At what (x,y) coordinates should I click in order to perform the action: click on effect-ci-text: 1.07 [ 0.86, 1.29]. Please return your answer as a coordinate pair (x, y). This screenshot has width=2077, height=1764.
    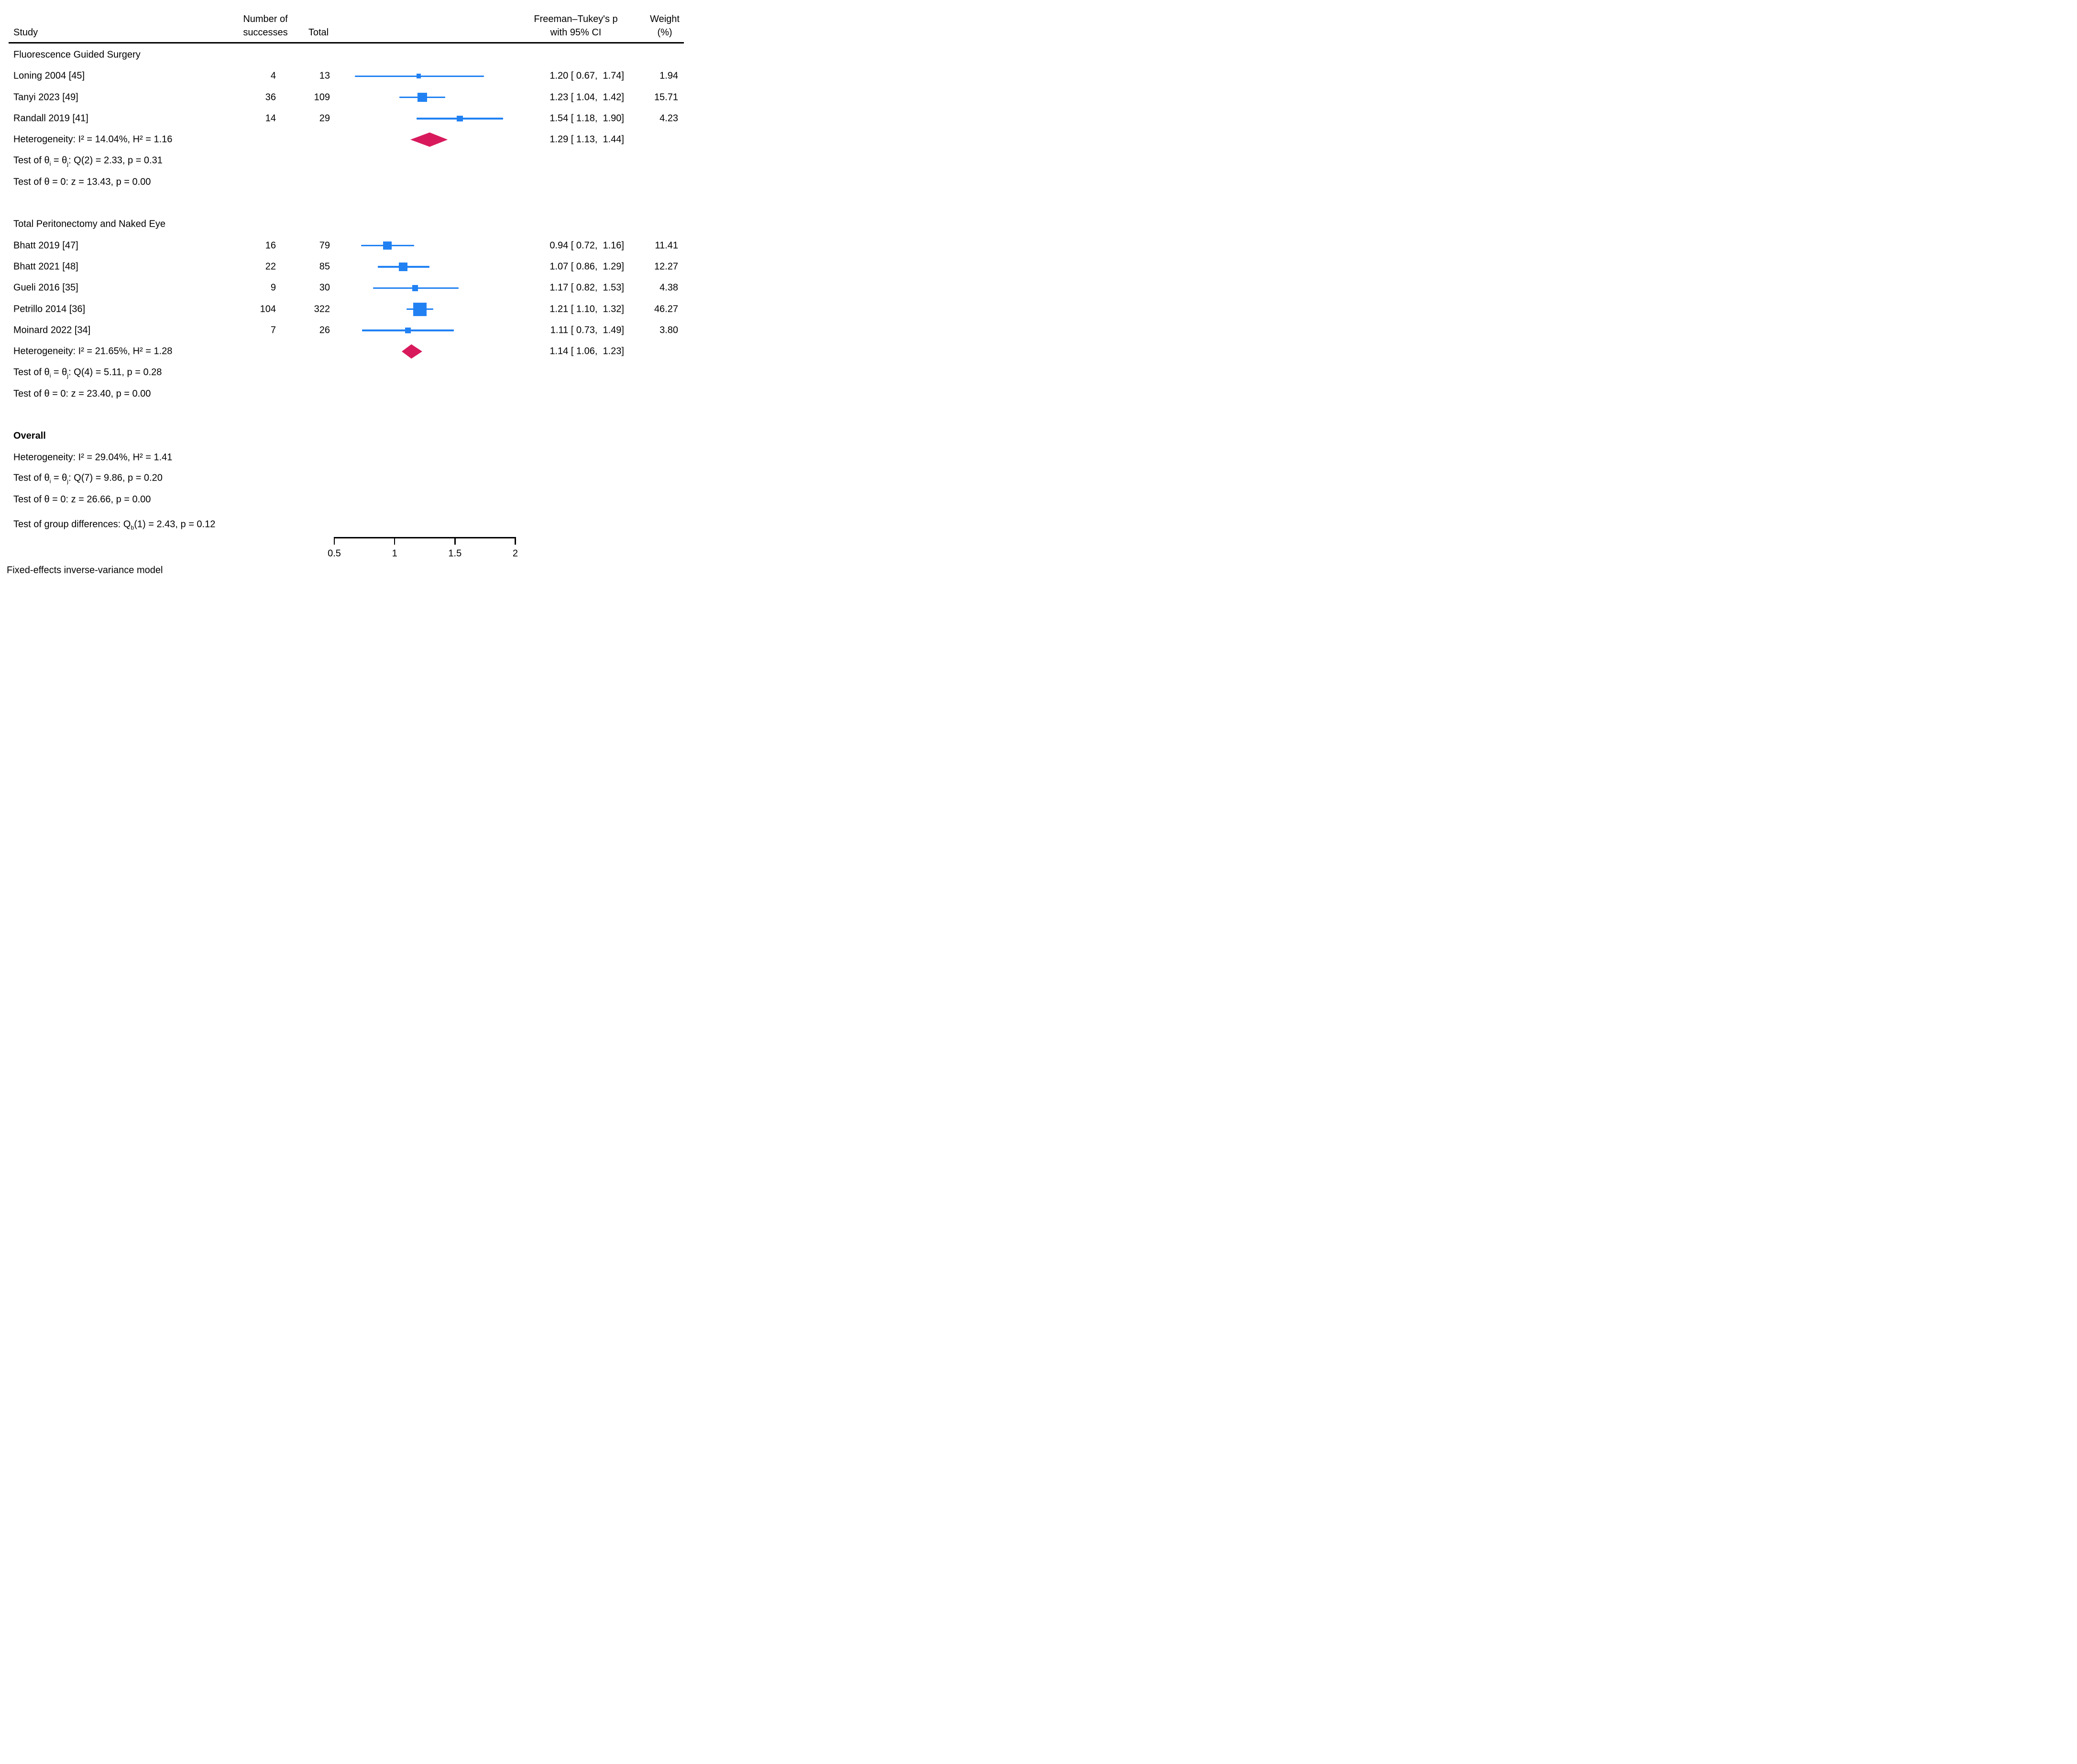
    Looking at the image, I should click on (586, 266).